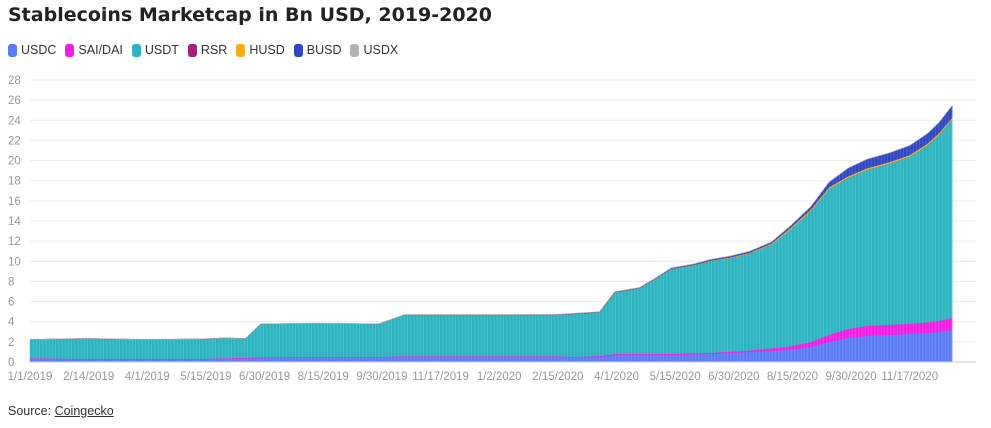 The width and height of the screenshot is (991, 428). I want to click on source-note: Source: Coingecko, so click(61, 411).